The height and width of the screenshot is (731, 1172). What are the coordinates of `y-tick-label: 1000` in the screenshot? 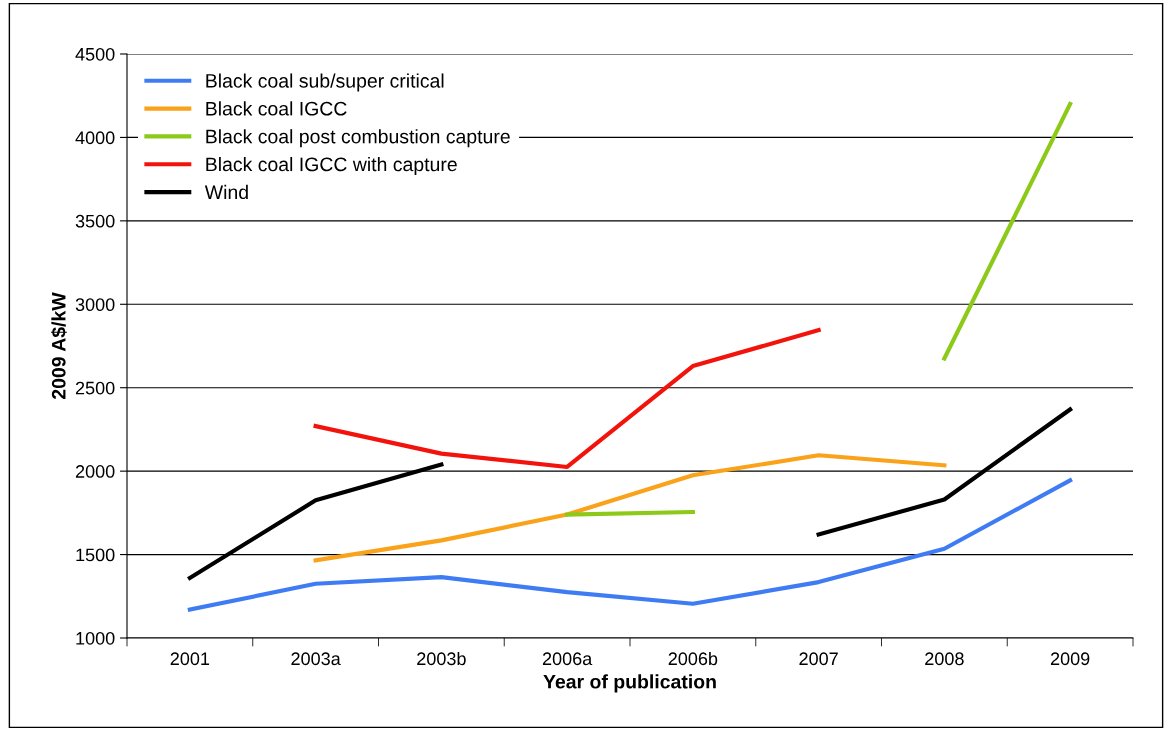 It's located at (95, 638).